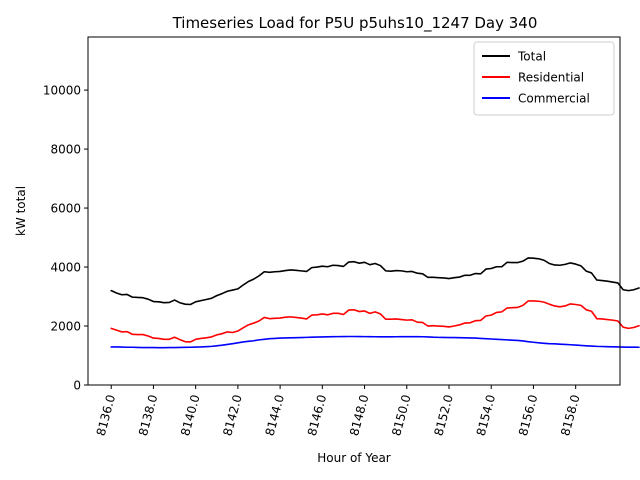 The width and height of the screenshot is (640, 480). Describe the element at coordinates (375, 342) in the screenshot. I see `series-line-commercial` at that location.